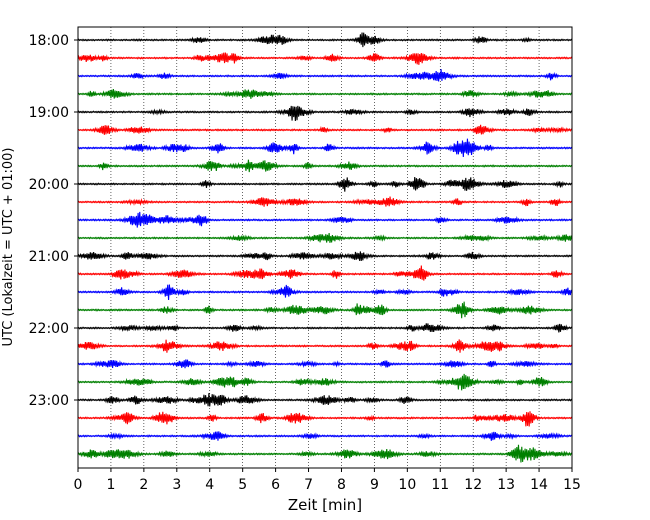 The width and height of the screenshot is (650, 520). Describe the element at coordinates (49, 401) in the screenshot. I see `y-tick-label: 23:00` at that location.